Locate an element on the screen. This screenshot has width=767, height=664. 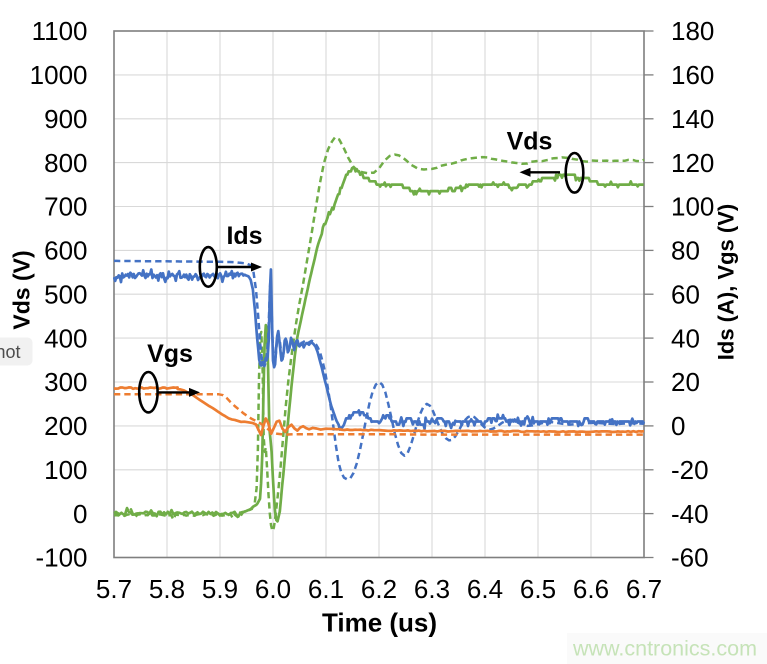
svg-text: 6.7 is located at coordinates (644, 589).